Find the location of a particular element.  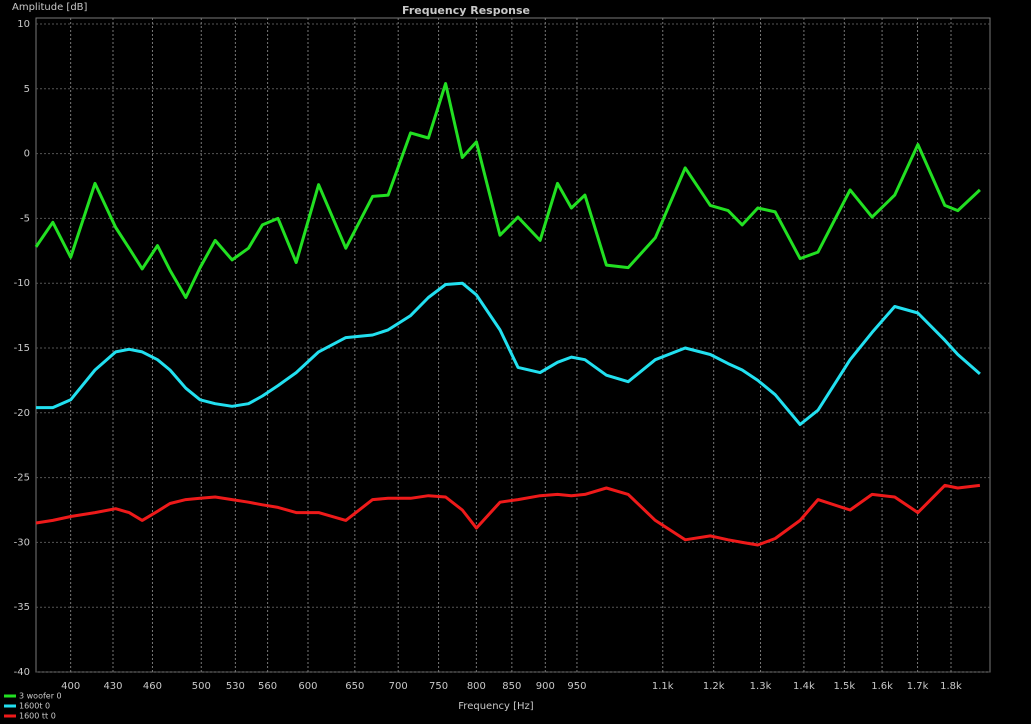

x-tick-label: 850 is located at coordinates (511, 686).